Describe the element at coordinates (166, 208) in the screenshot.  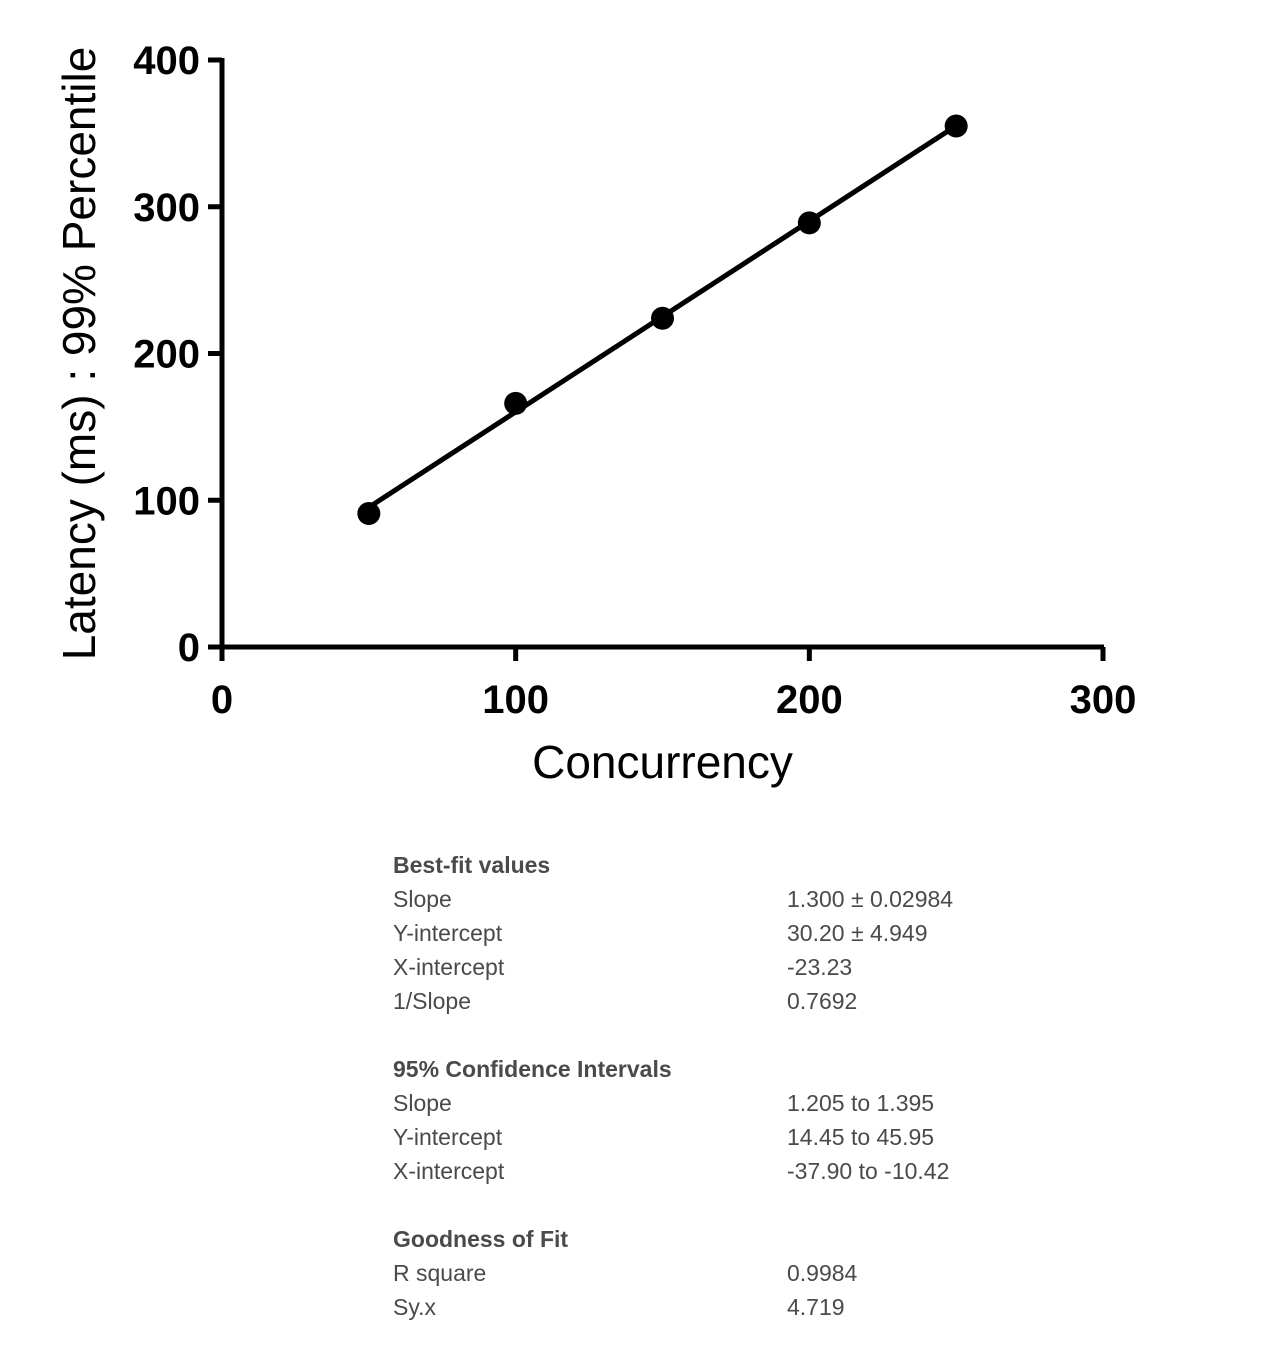
I see `y-tick-label: 300` at that location.